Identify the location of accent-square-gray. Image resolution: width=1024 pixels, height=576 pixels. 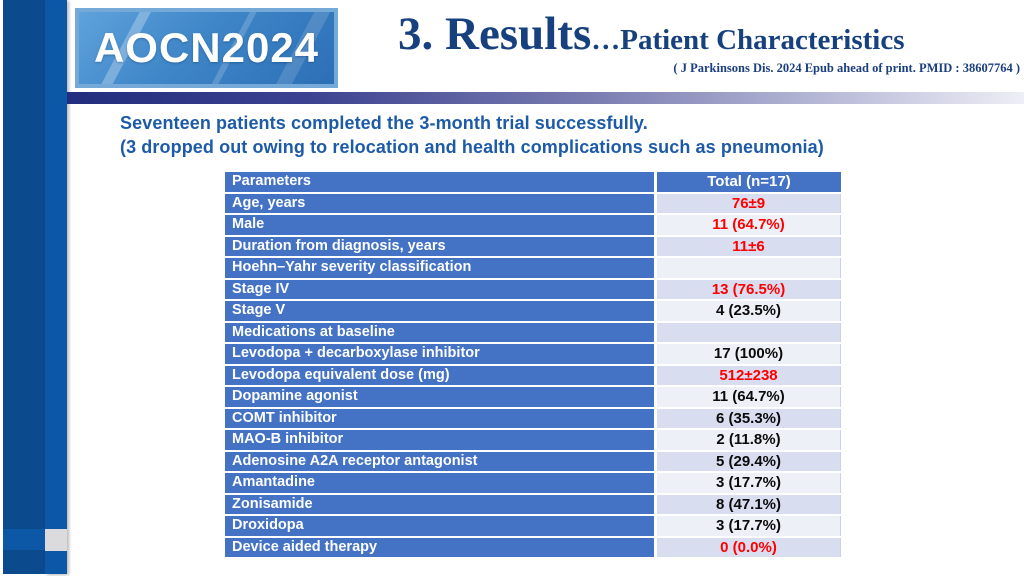
(56, 540).